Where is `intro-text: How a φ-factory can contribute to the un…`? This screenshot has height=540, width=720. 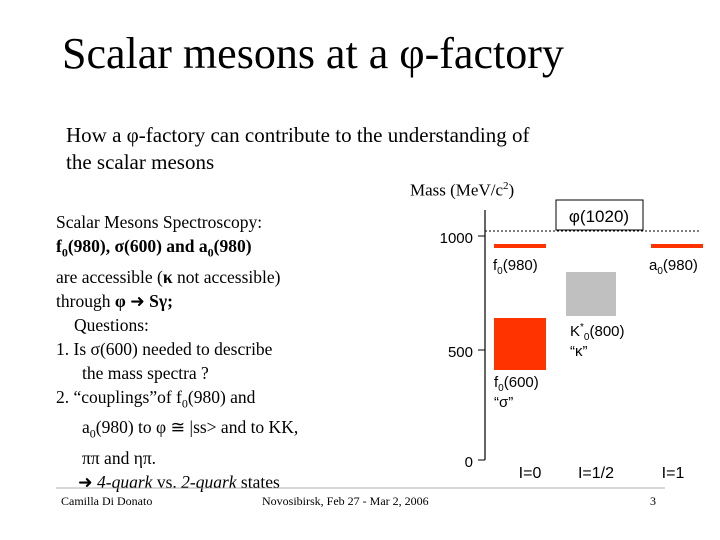
intro-text: How a φ-factory can contribute to the un… is located at coordinates (346, 149).